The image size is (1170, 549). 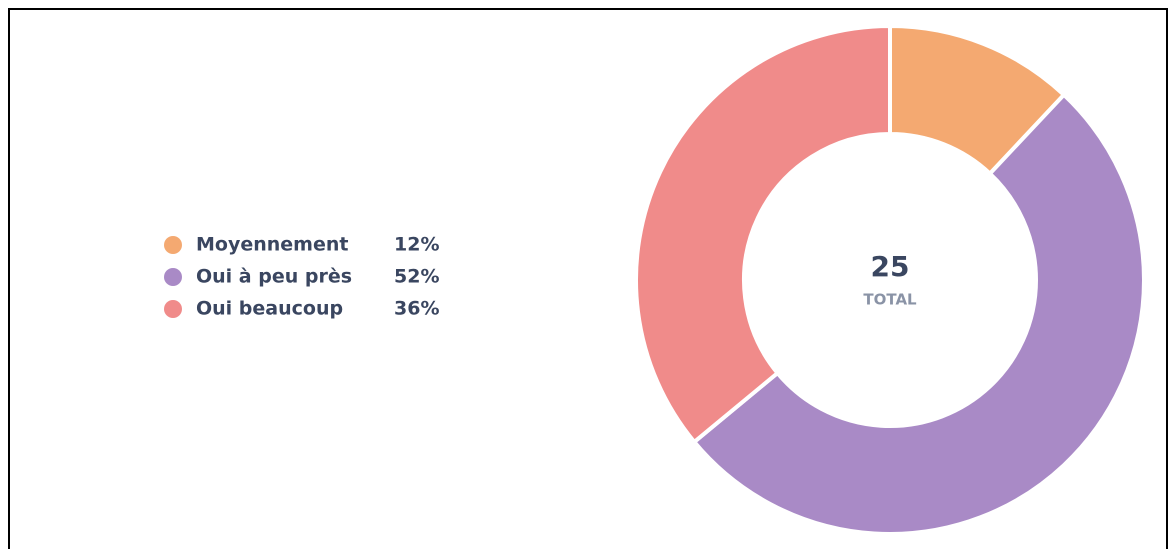 I want to click on legend-label: Oui beaucoup, so click(x=269, y=309).